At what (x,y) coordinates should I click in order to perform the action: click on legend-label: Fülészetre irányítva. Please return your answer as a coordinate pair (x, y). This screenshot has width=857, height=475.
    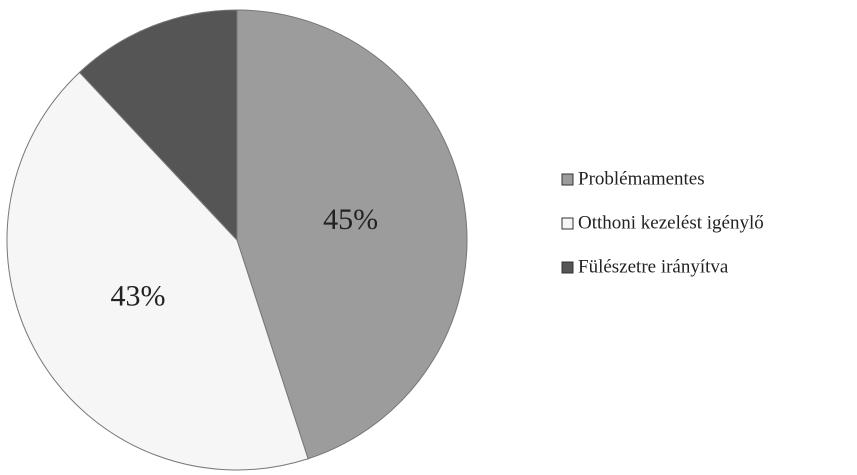
    Looking at the image, I should click on (653, 266).